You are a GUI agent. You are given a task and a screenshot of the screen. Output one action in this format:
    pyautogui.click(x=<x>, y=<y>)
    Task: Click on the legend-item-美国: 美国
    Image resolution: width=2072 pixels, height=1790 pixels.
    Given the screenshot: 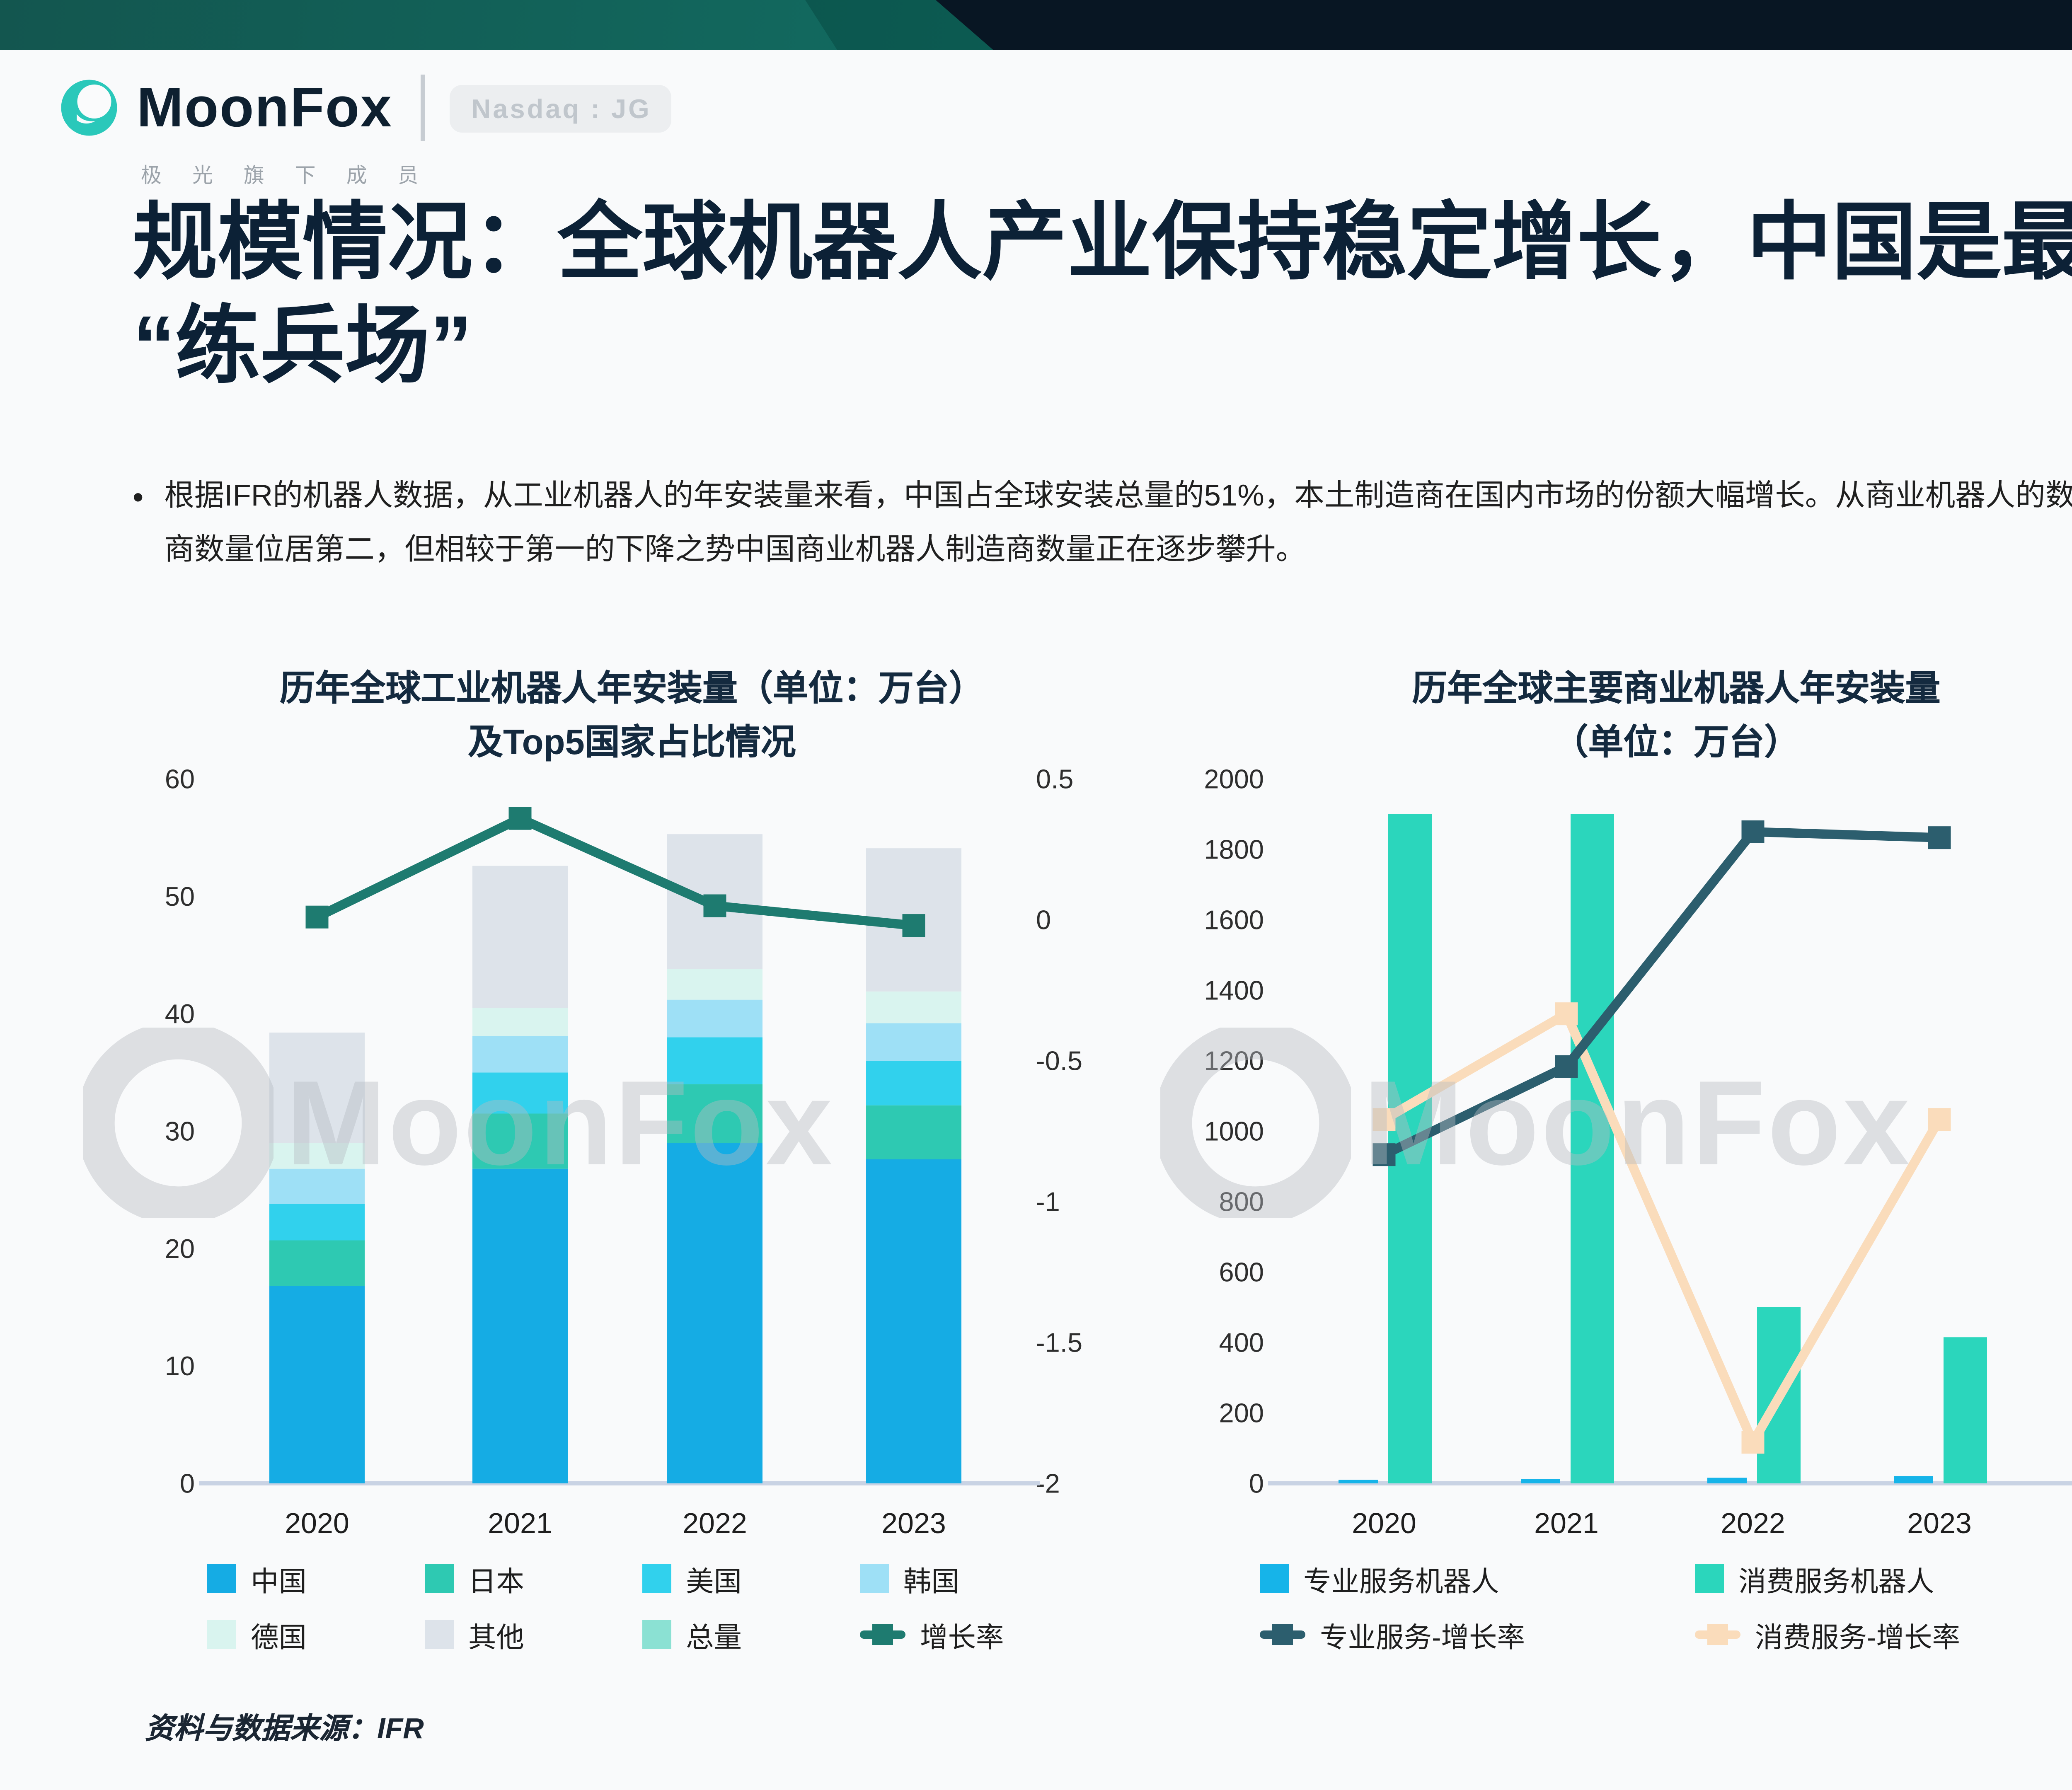 What is the action you would take?
    pyautogui.click(x=751, y=1578)
    